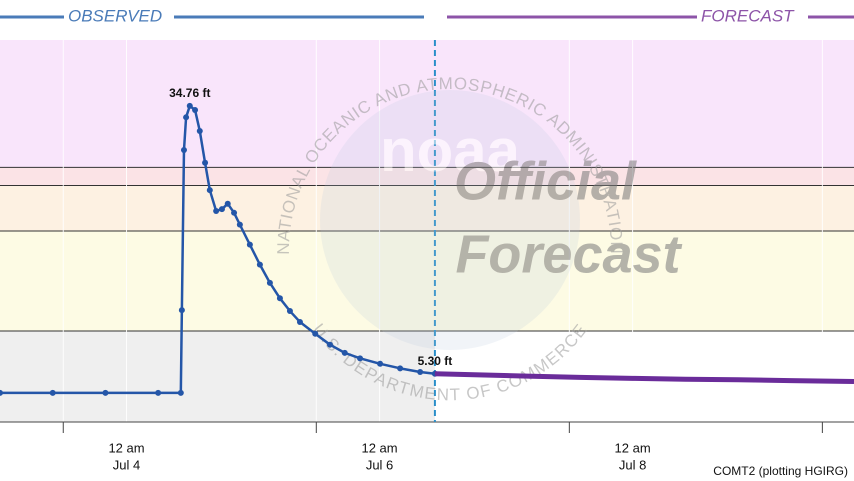 This screenshot has width=854, height=481. What do you see at coordinates (115, 15) in the screenshot?
I see `header-observed: OBSERVED` at bounding box center [115, 15].